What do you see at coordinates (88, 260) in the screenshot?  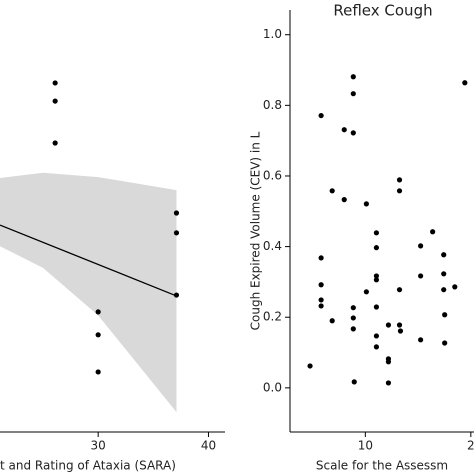 I see `fit-line` at bounding box center [88, 260].